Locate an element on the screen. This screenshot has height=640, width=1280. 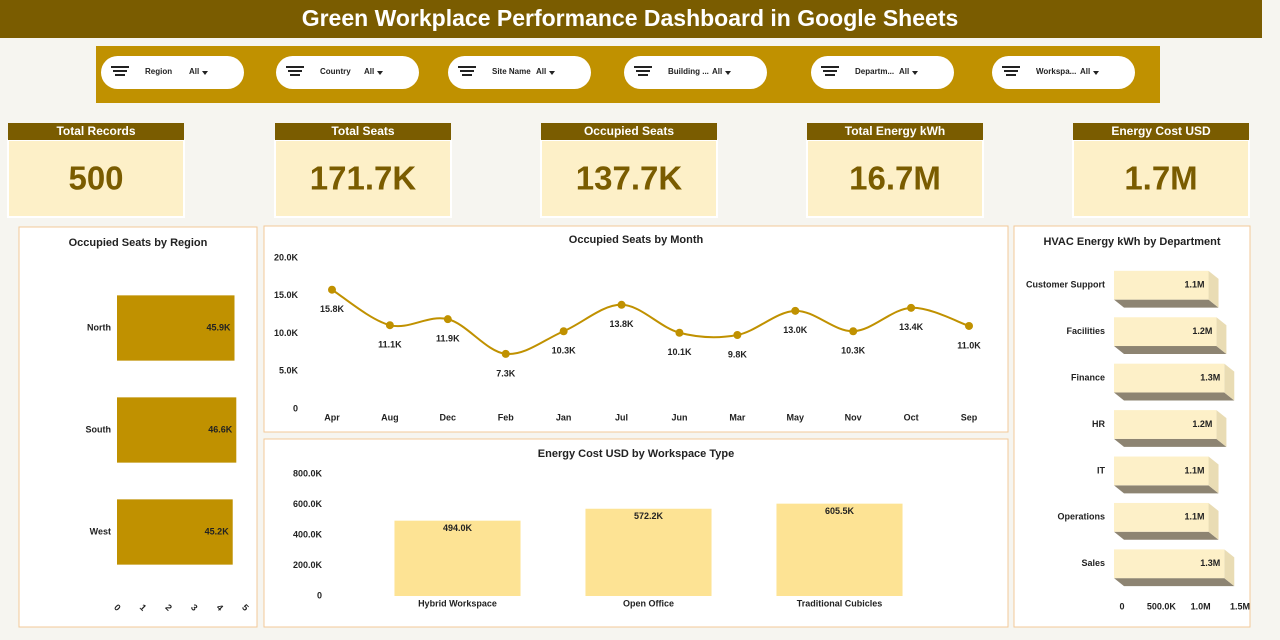
y-tick-label: 600.0K is located at coordinates (308, 504).